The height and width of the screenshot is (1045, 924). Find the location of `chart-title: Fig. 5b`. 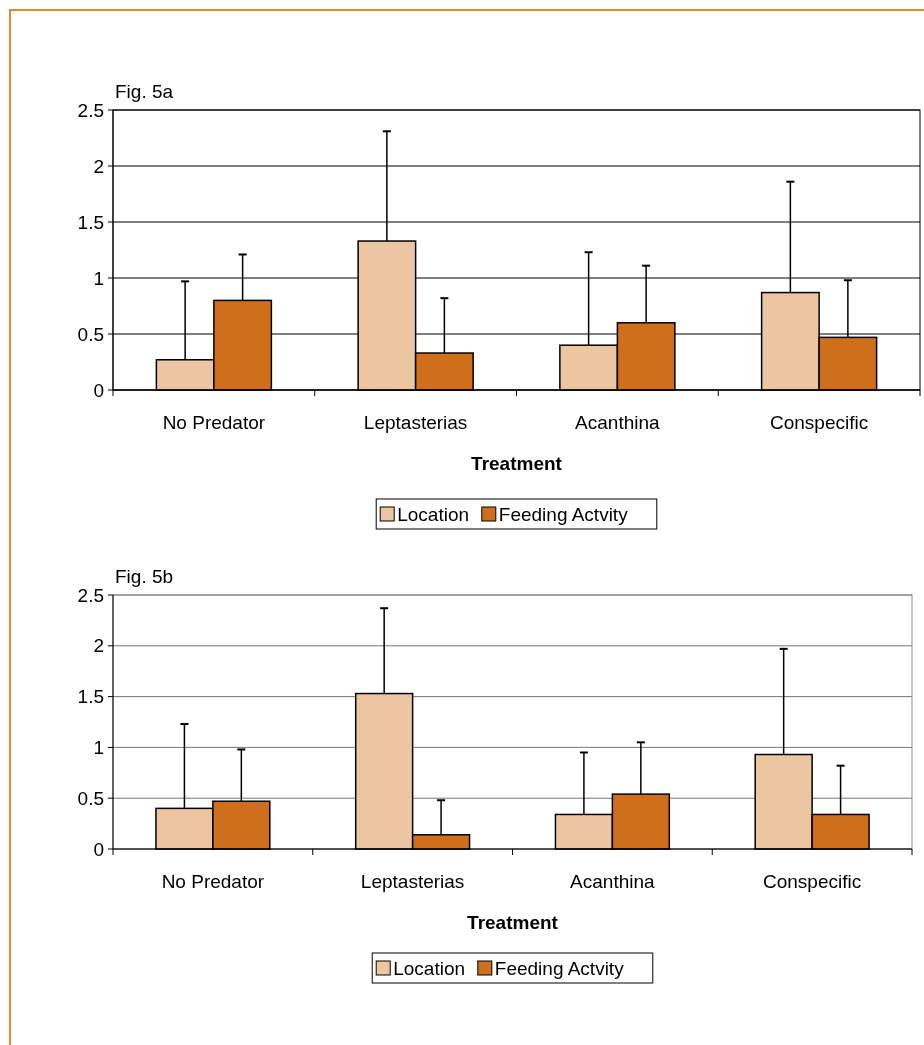

chart-title: Fig. 5b is located at coordinates (144, 576).